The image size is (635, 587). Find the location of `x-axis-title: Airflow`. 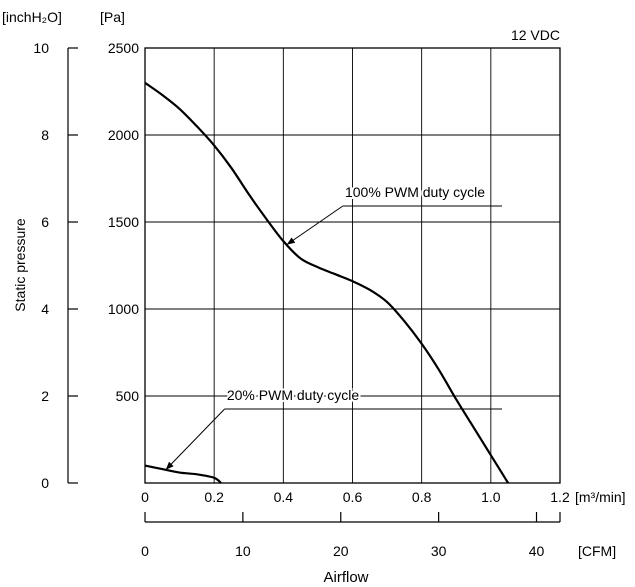

x-axis-title: Airflow is located at coordinates (345, 577).